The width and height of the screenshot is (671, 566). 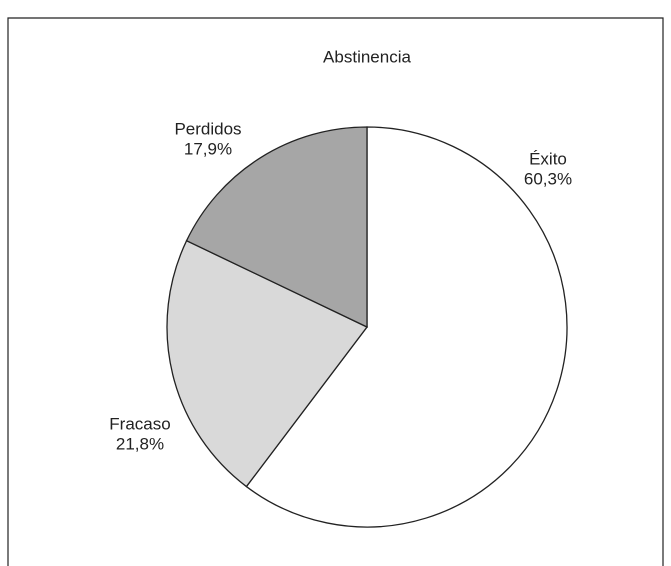 I want to click on slice-label: Éxito, so click(x=548, y=158).